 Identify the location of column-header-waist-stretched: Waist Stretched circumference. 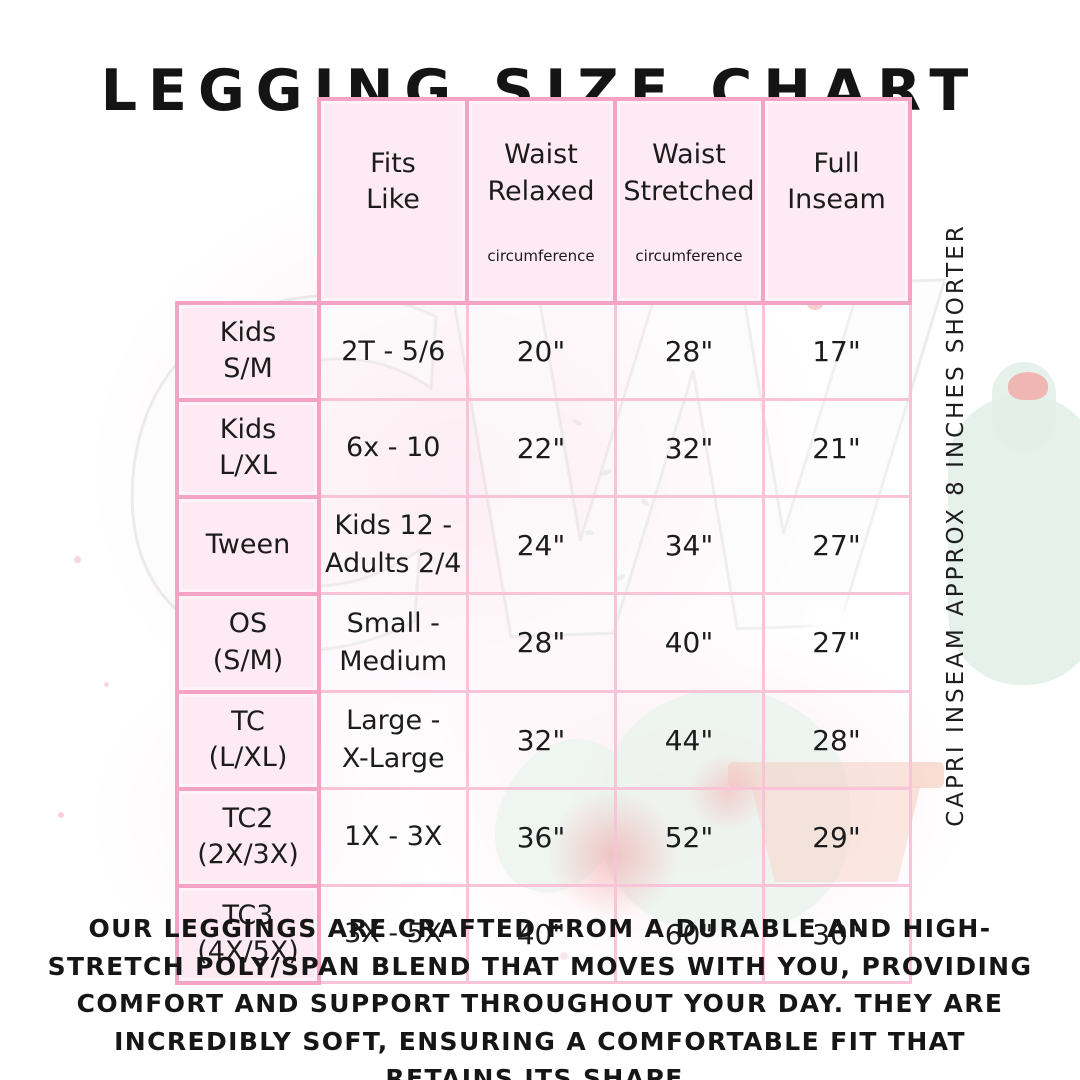
(689, 201).